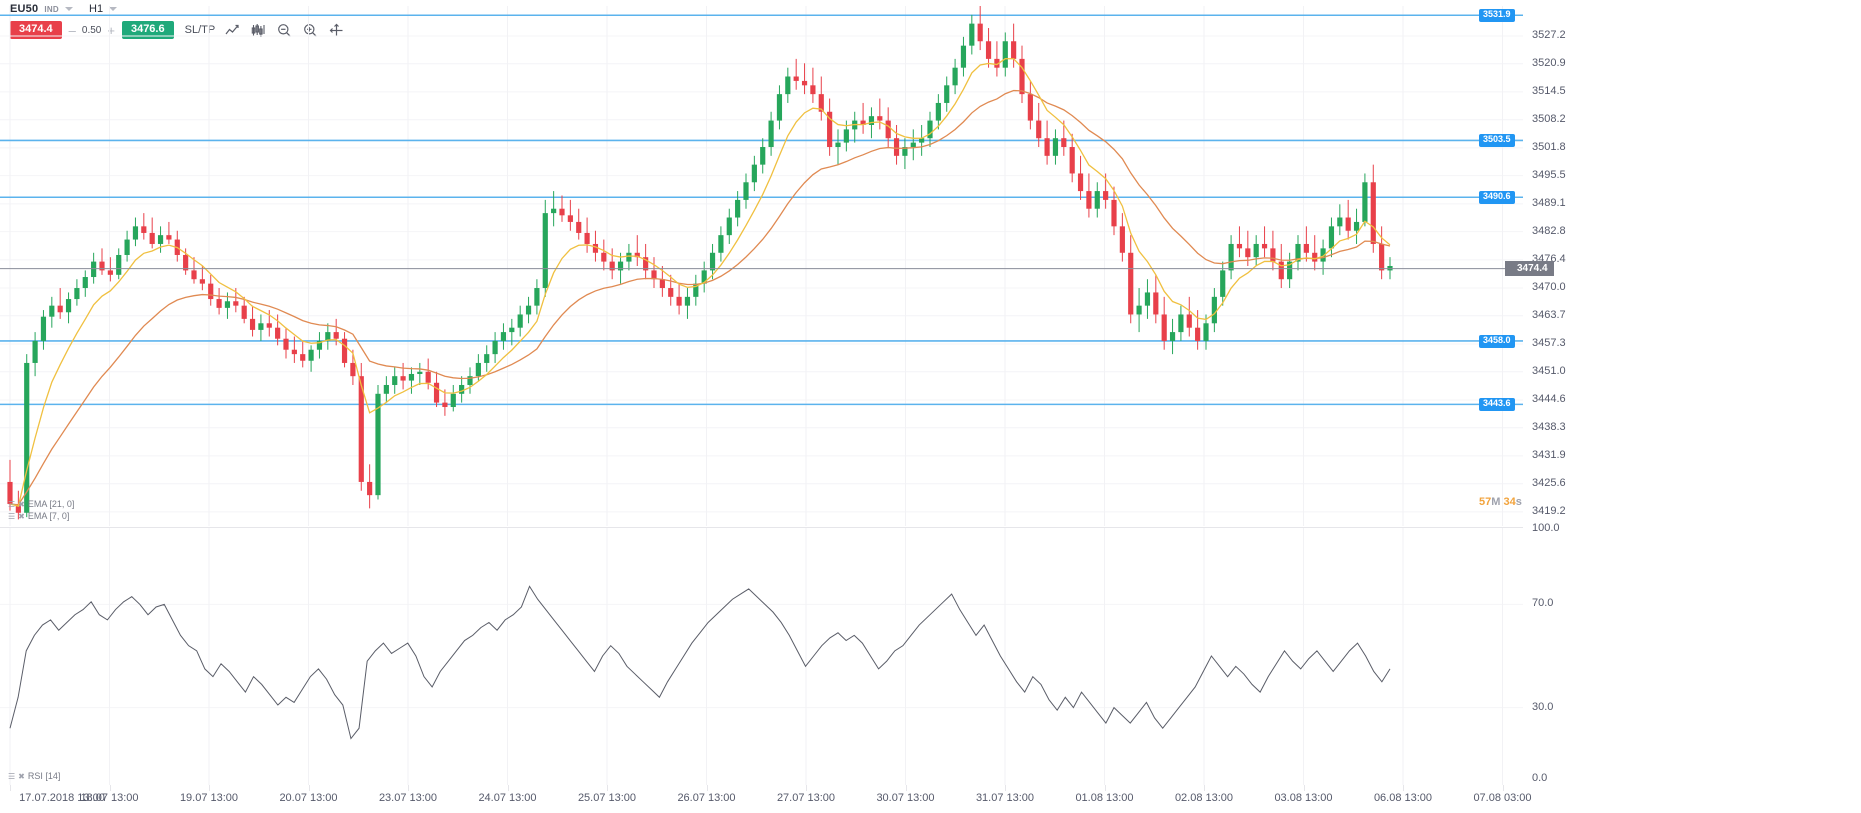 Image resolution: width=1861 pixels, height=813 pixels. What do you see at coordinates (24, 9) in the screenshot?
I see `symbol-name: EU50` at bounding box center [24, 9].